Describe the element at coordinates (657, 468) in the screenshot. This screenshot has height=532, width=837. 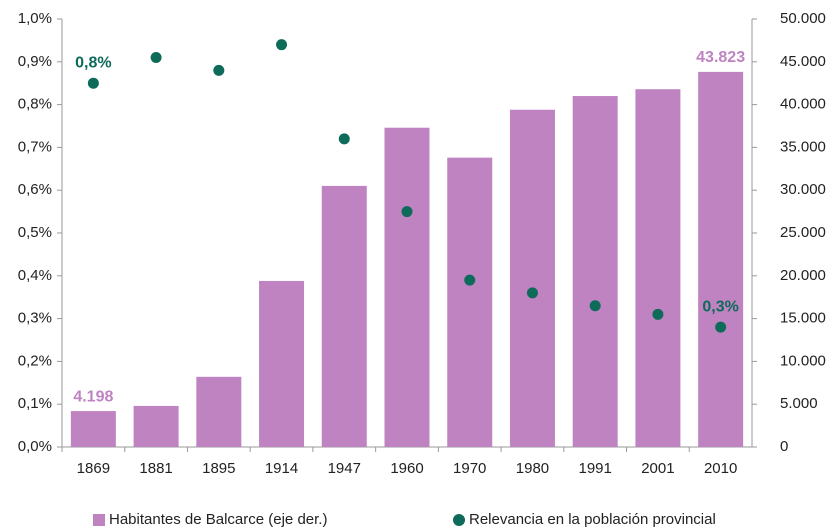
I see `x-tick-label: 2001` at that location.